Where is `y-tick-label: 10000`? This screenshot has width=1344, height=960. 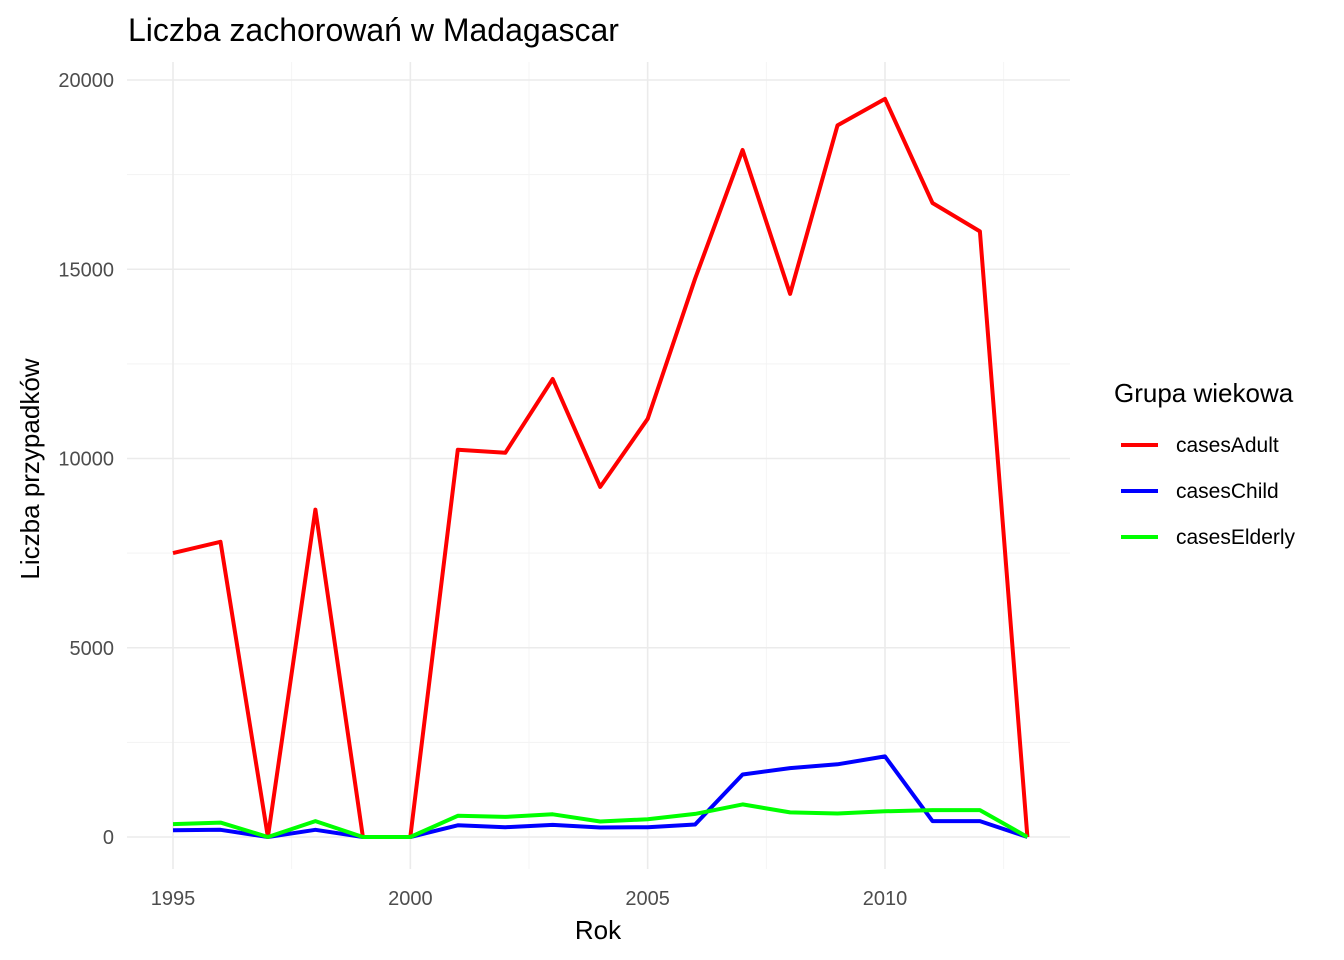
y-tick-label: 10000 is located at coordinates (86, 460).